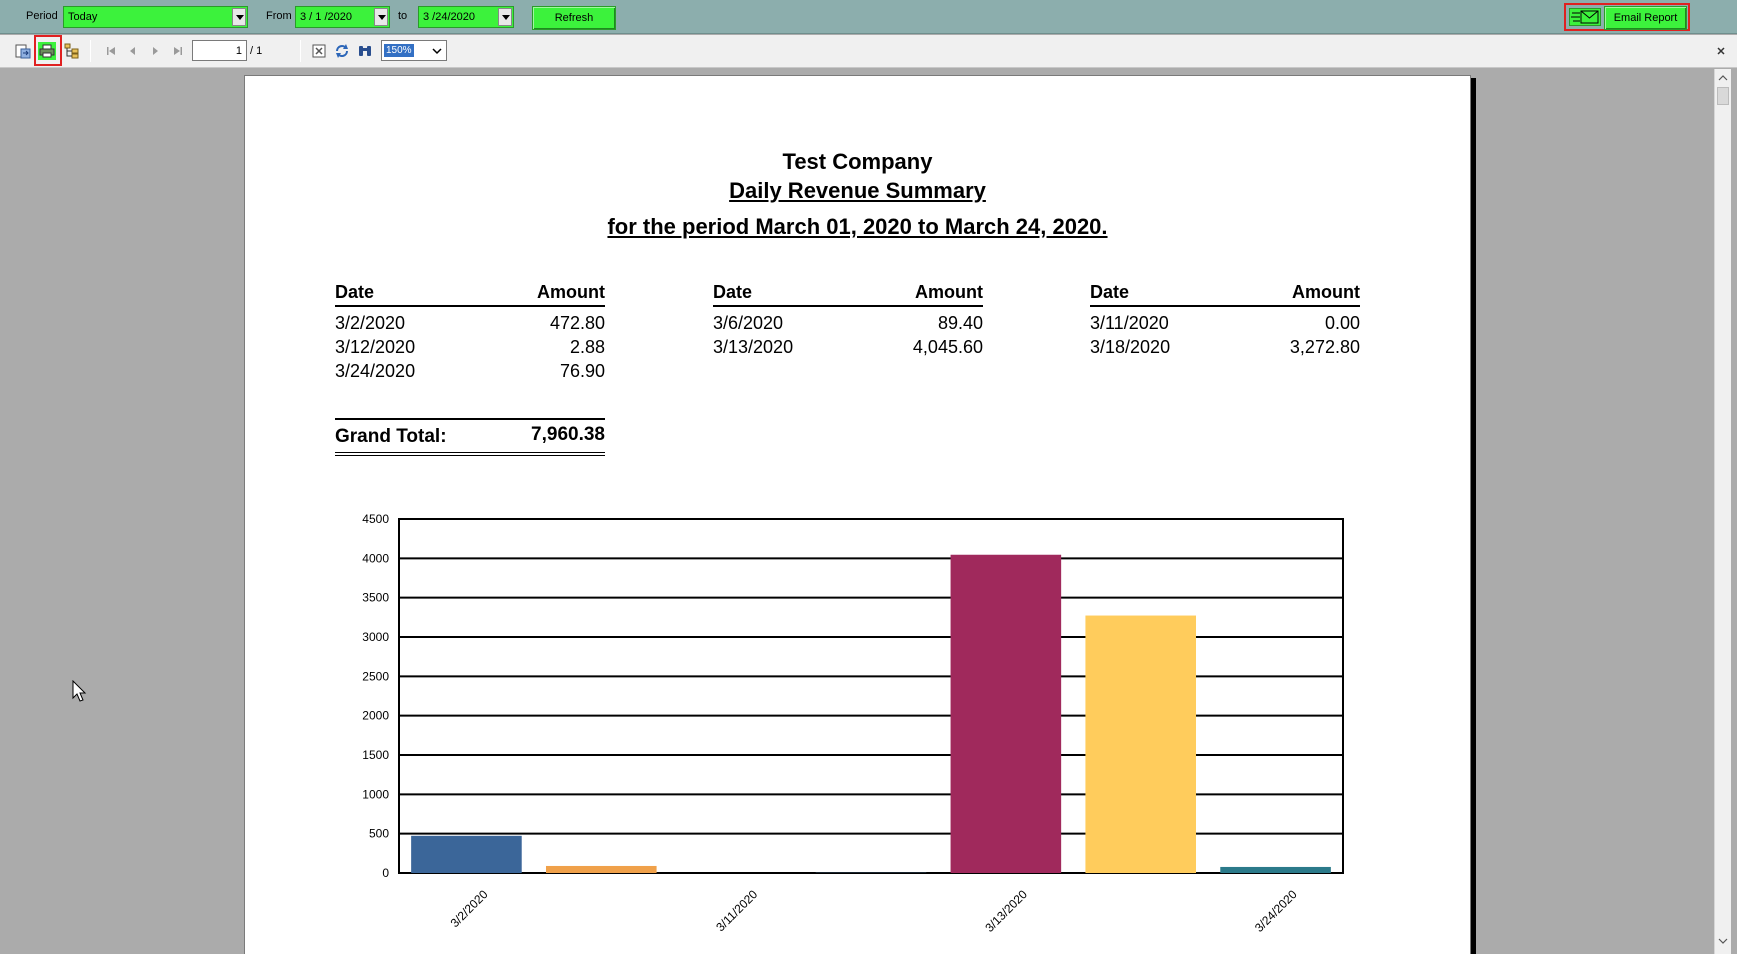  I want to click on print-icon, so click(47, 51).